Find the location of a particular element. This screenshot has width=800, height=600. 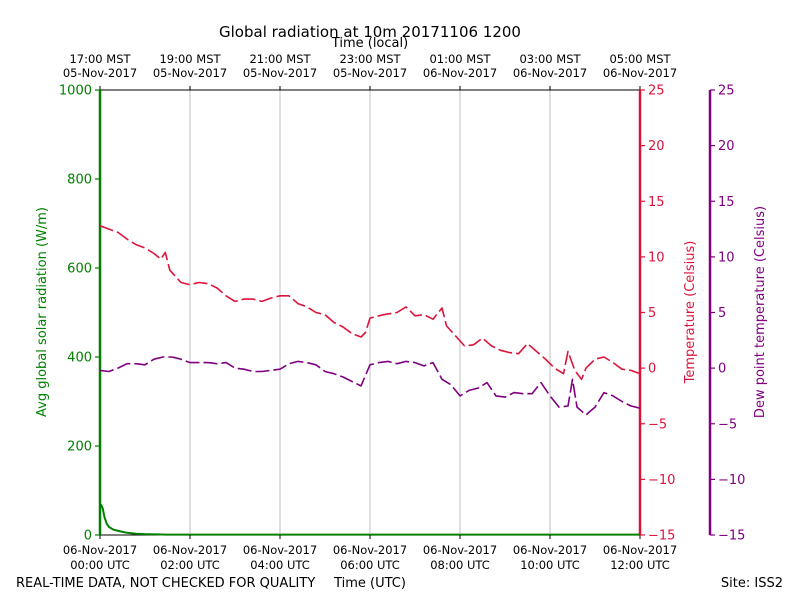

dewpoint-axis-tick-label: 0 is located at coordinates (722, 369).